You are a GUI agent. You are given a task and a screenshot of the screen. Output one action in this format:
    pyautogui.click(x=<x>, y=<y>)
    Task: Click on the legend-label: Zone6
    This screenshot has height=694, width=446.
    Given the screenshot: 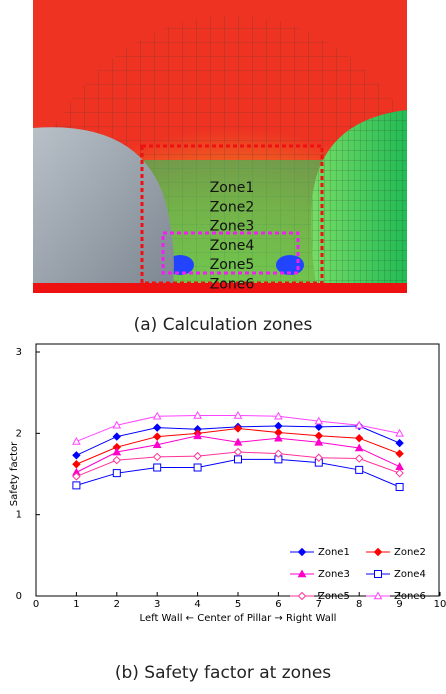 What is the action you would take?
    pyautogui.click(x=410, y=596)
    